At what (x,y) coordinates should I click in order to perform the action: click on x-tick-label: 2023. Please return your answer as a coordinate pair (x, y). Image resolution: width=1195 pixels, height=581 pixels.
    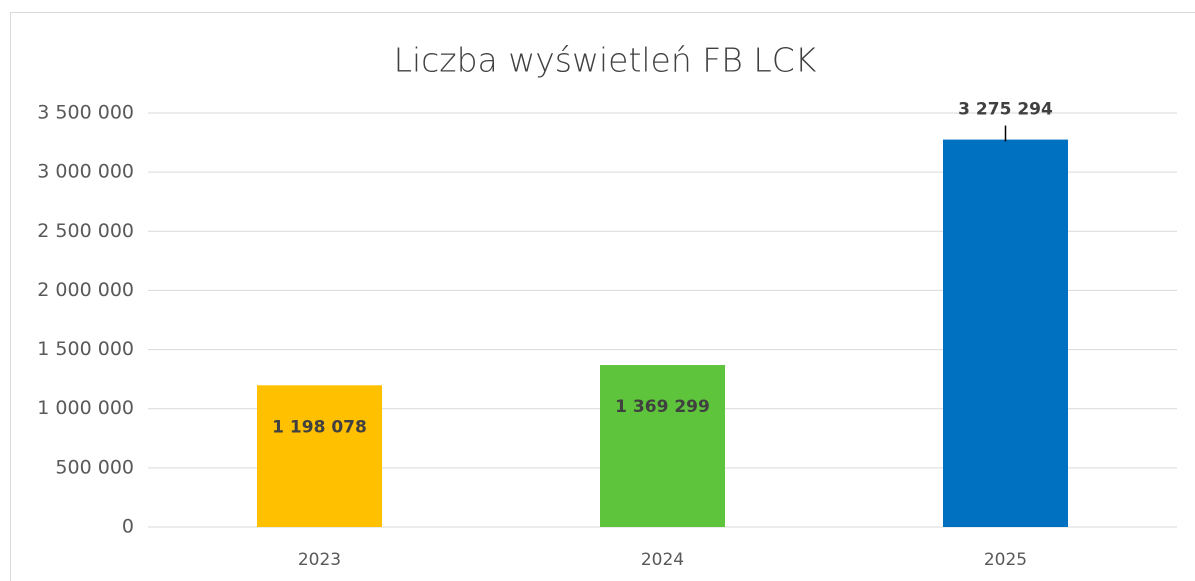
    Looking at the image, I should click on (319, 560).